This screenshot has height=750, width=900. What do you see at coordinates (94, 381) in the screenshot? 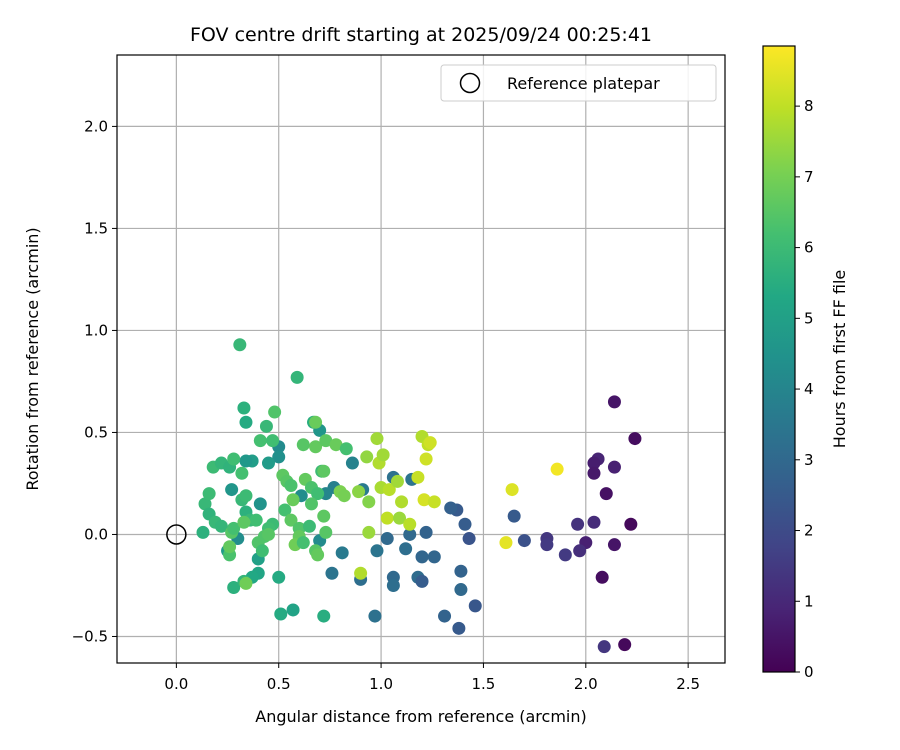
I see `y-axis-ticks: −0.5 0.0 0.5 1.0 1.5 2.0` at bounding box center [94, 381].